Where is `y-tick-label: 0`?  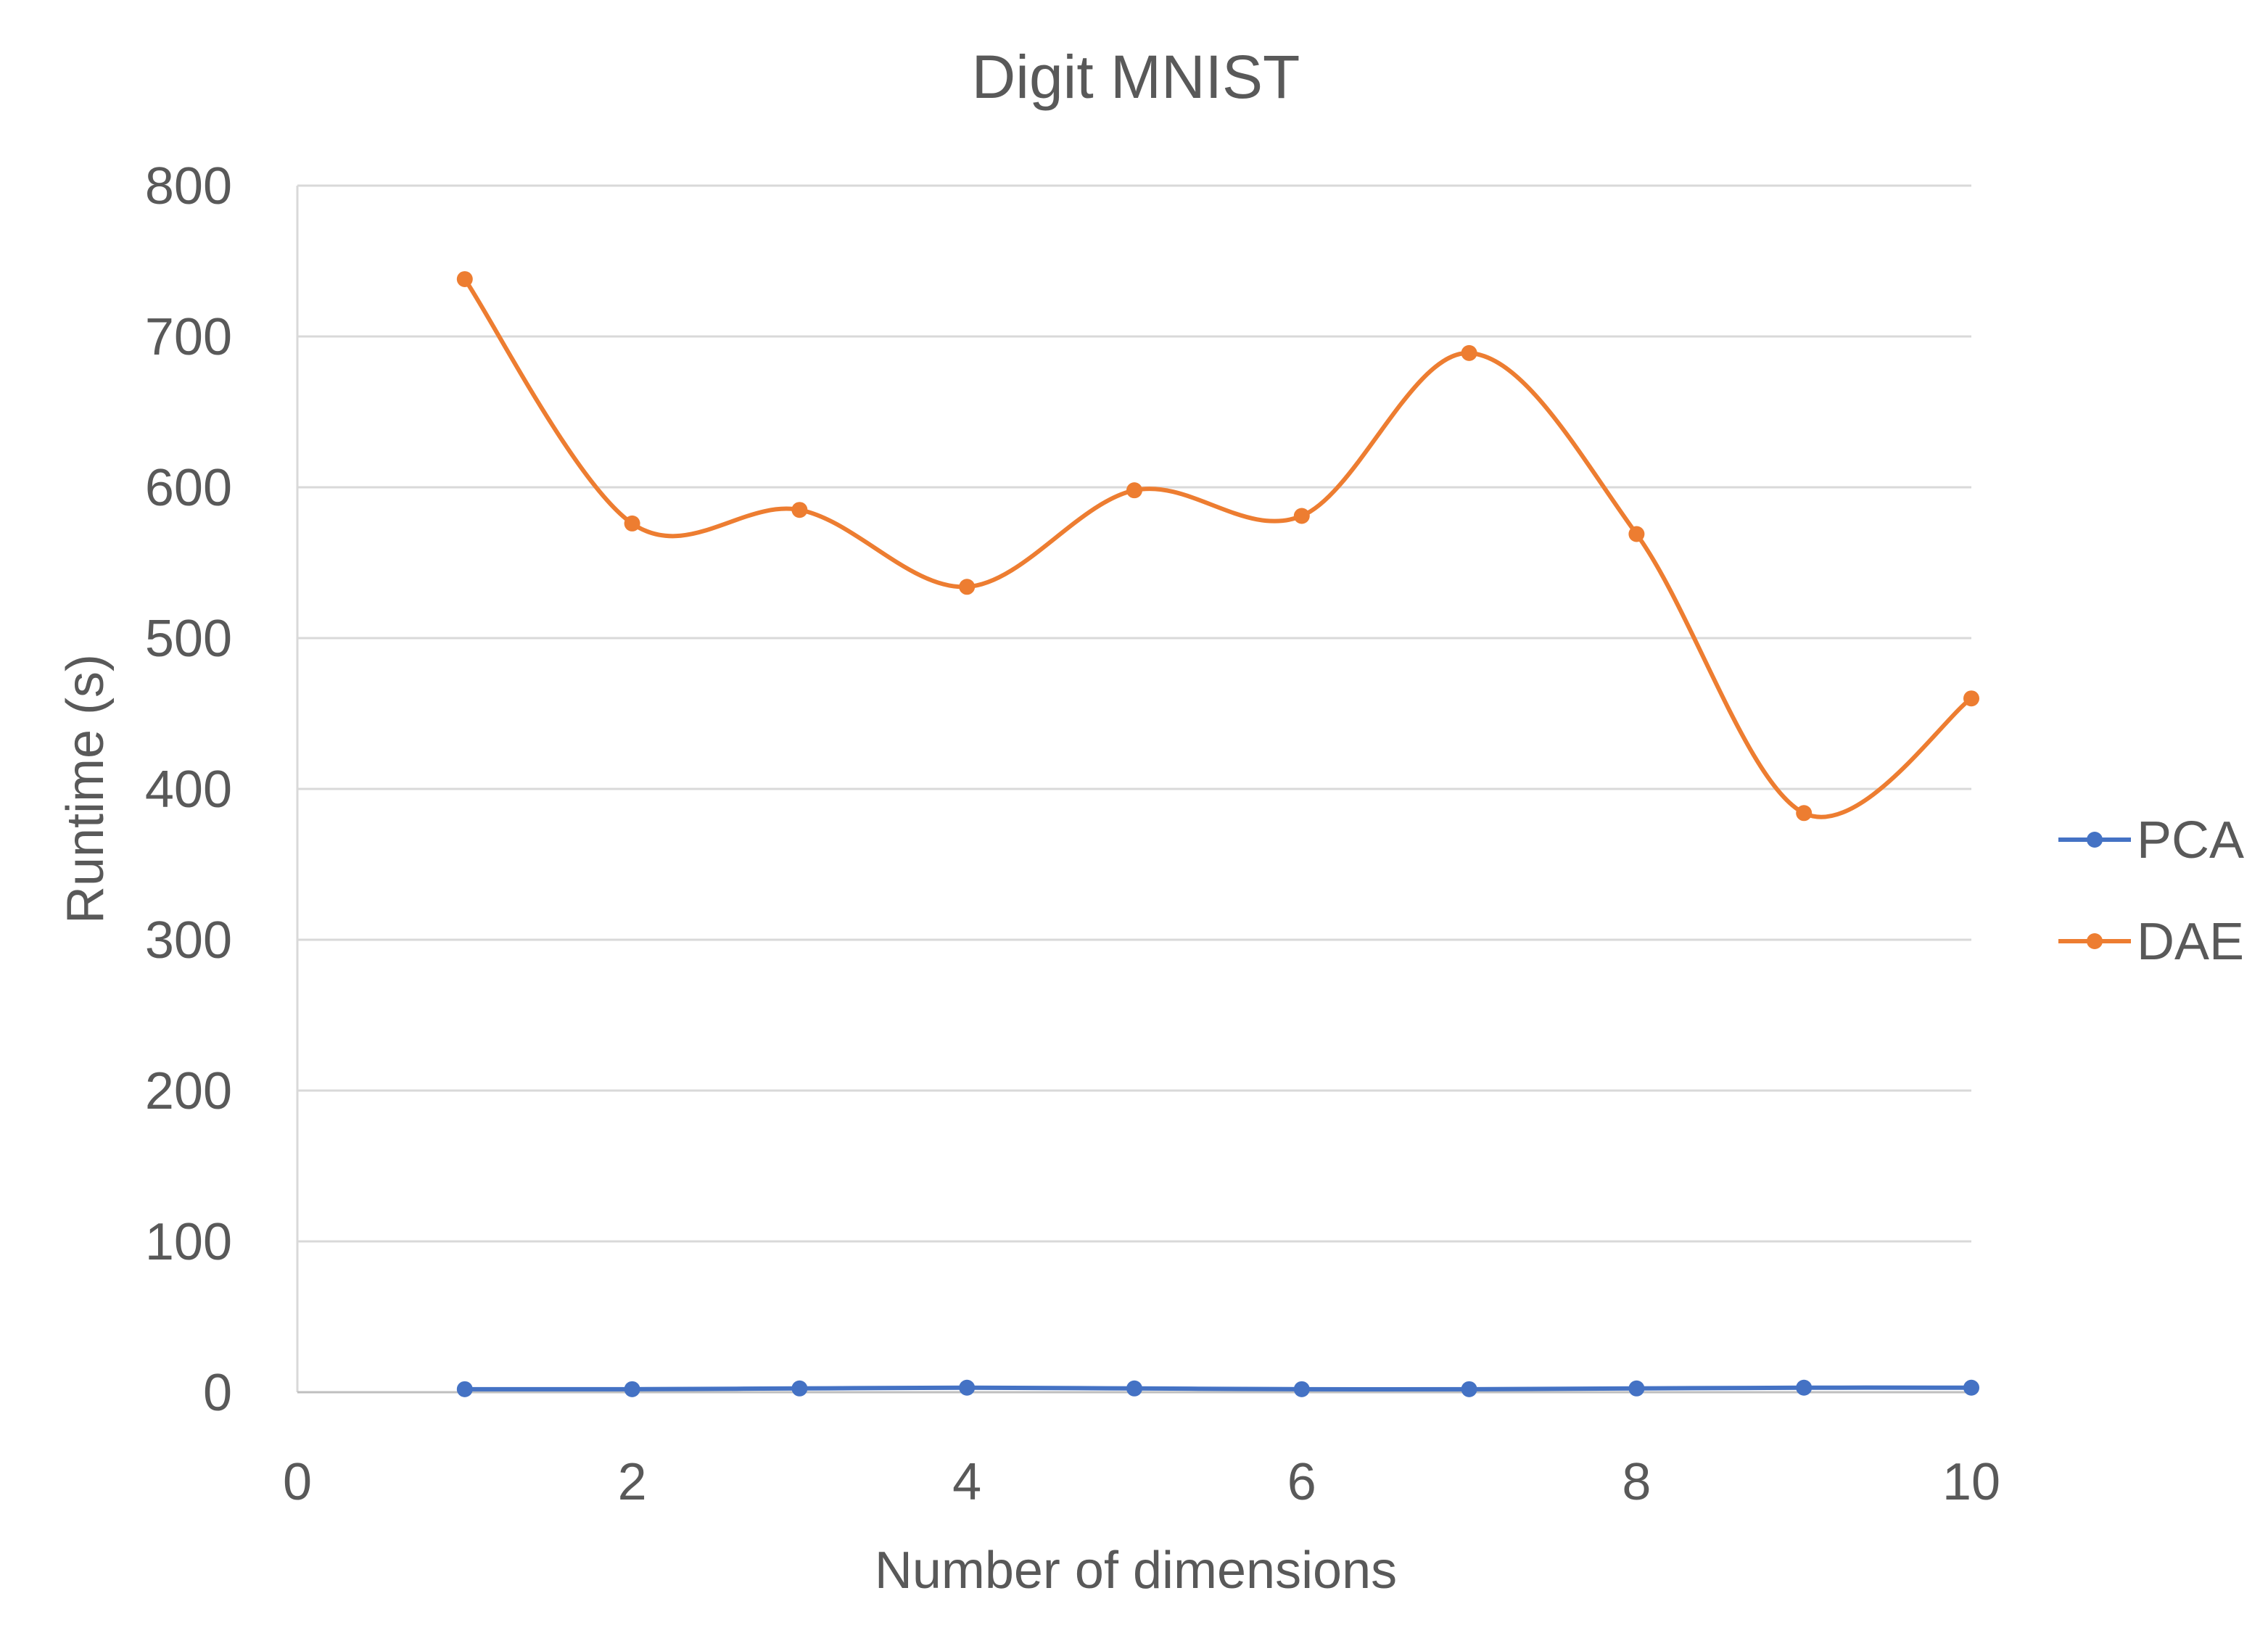
y-tick-label: 0 is located at coordinates (217, 1393).